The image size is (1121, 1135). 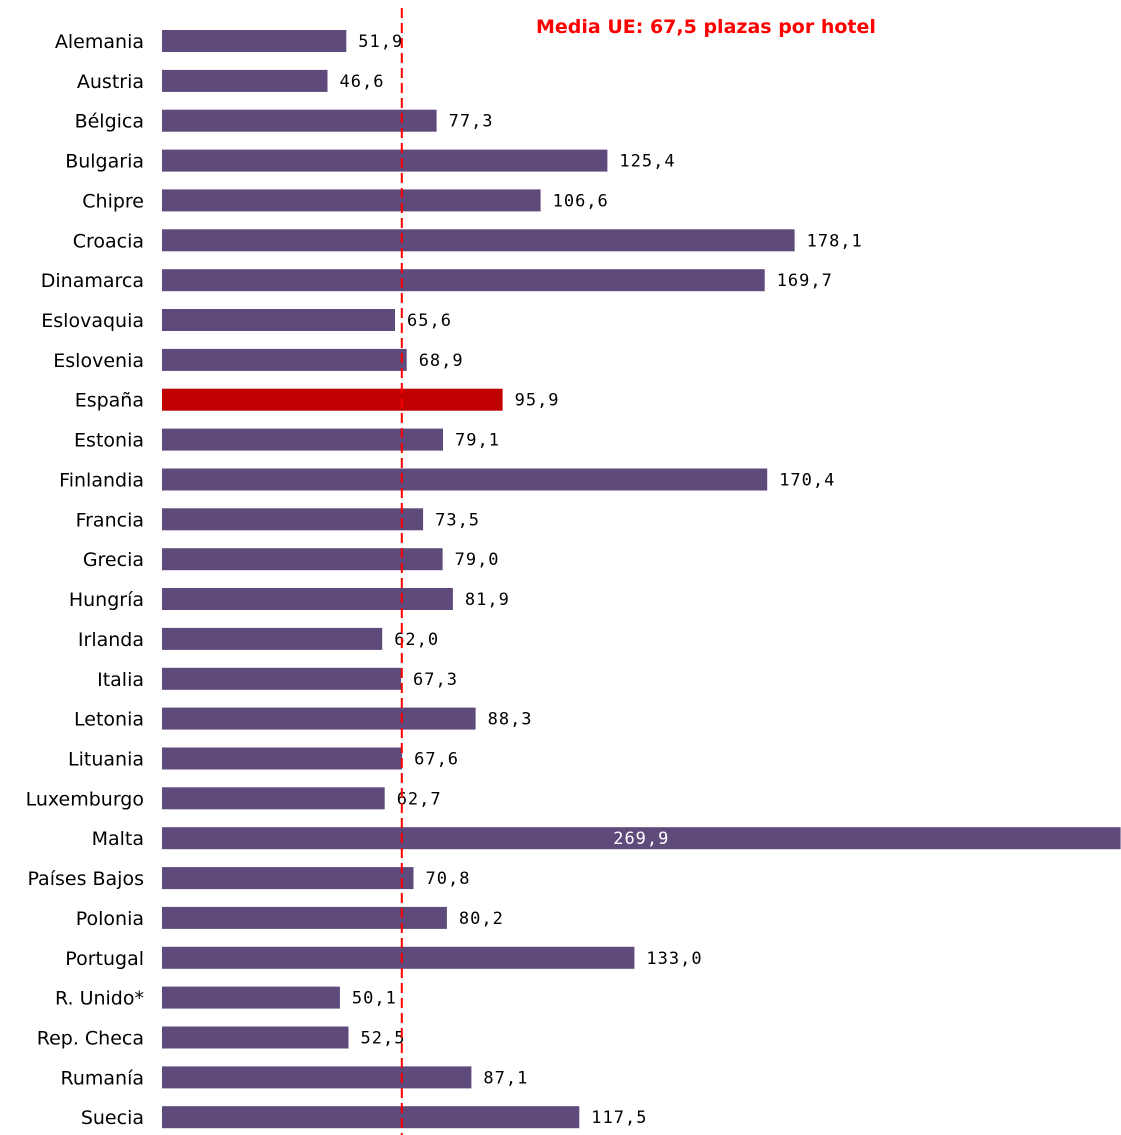 What do you see at coordinates (537, 401) in the screenshot?
I see `value-label: 95,9` at bounding box center [537, 401].